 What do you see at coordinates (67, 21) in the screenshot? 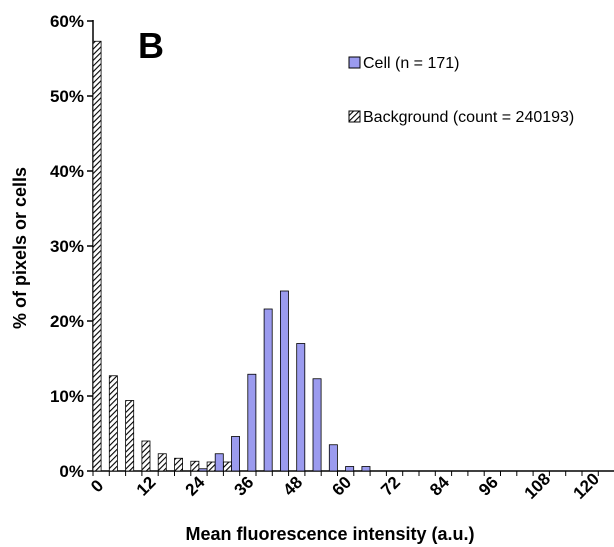
I see `y-tick-label: 60%` at bounding box center [67, 21].